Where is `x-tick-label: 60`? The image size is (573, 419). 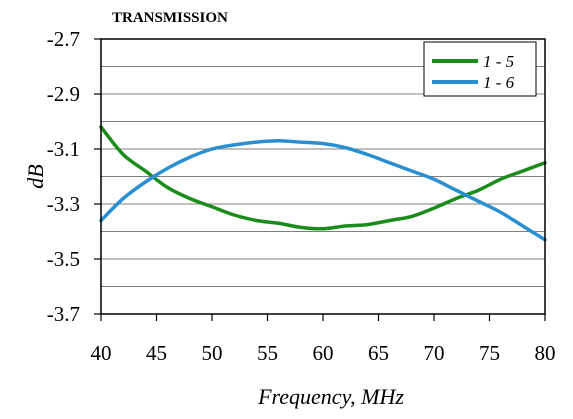 x-tick-label: 60 is located at coordinates (323, 353).